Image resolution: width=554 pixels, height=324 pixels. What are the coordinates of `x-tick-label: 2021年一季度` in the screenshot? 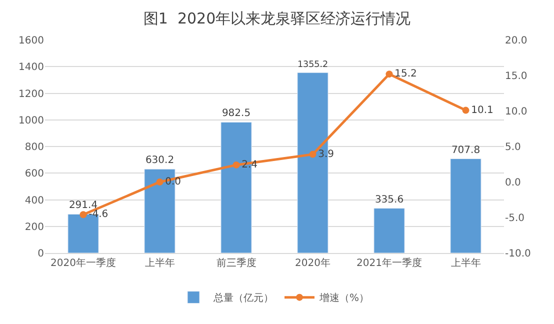 It's located at (389, 263).